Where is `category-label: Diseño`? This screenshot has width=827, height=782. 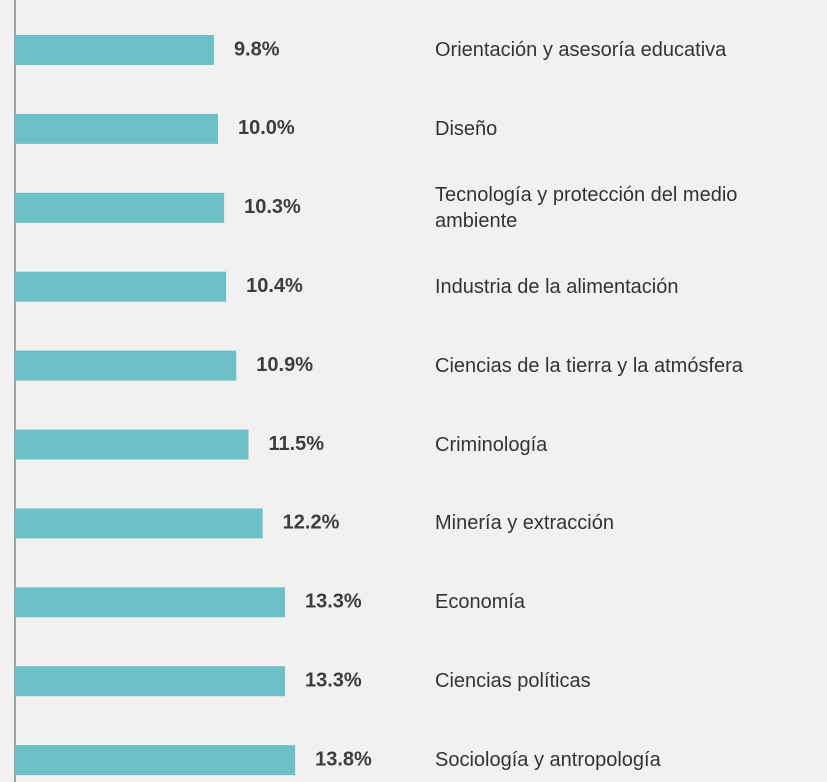
category-label: Diseño is located at coordinates (466, 128).